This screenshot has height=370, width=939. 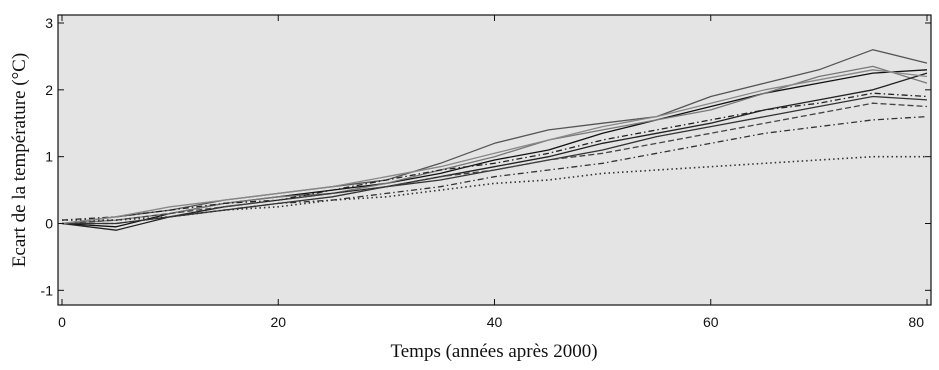 I want to click on y-tick-label: 0, so click(x=49, y=223).